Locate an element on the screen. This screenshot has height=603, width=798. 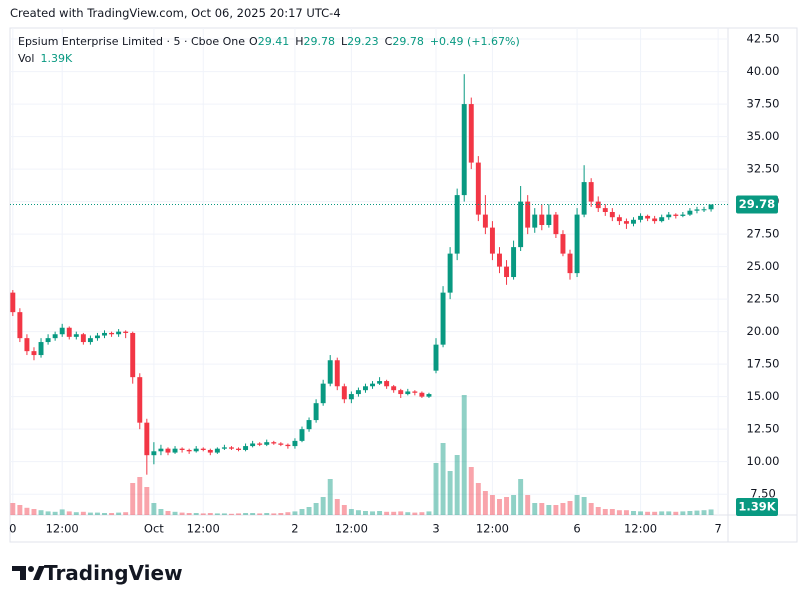
ohlc-label: O is located at coordinates (253, 41).